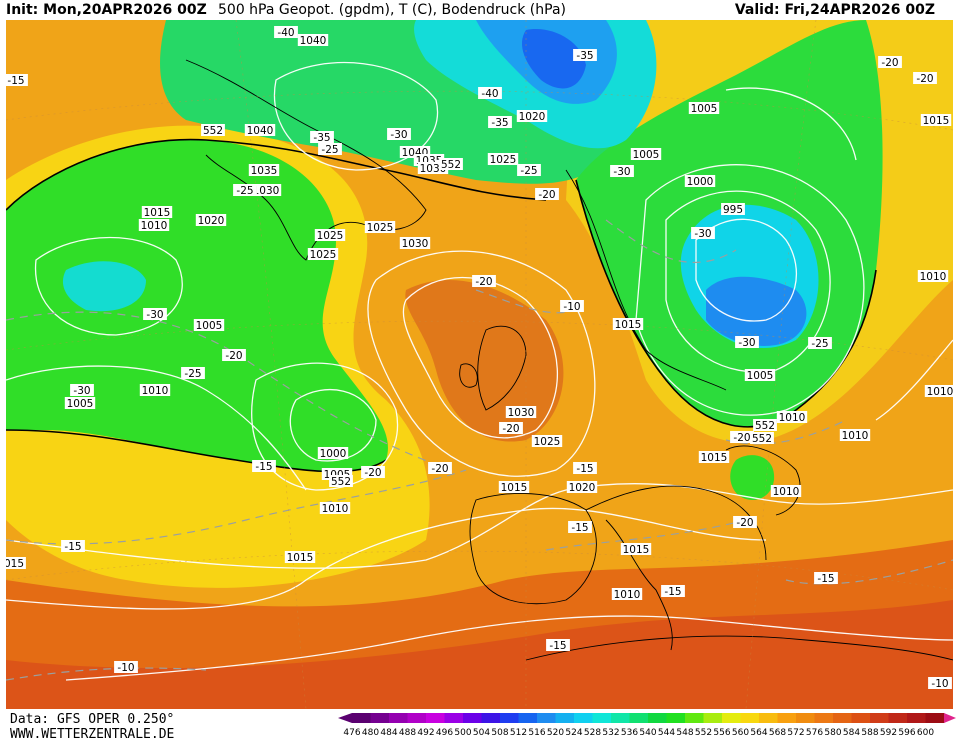  What do you see at coordinates (330, 149) in the screenshot?
I see `isotherm-label: -25` at bounding box center [330, 149].